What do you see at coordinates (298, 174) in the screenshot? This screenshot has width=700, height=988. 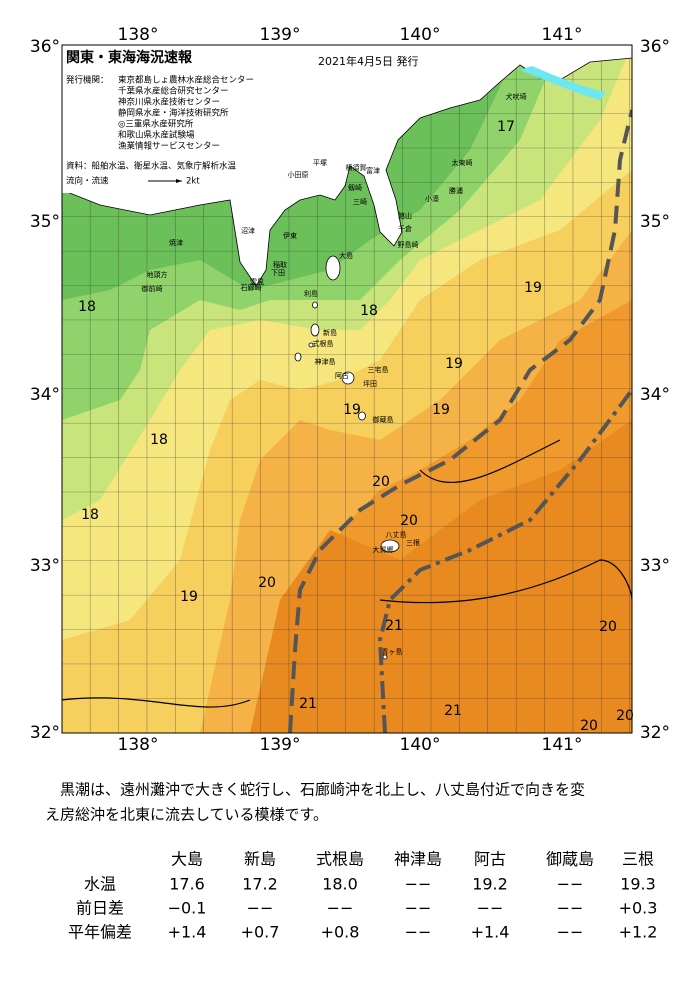 I see `place-name: 小田原` at bounding box center [298, 174].